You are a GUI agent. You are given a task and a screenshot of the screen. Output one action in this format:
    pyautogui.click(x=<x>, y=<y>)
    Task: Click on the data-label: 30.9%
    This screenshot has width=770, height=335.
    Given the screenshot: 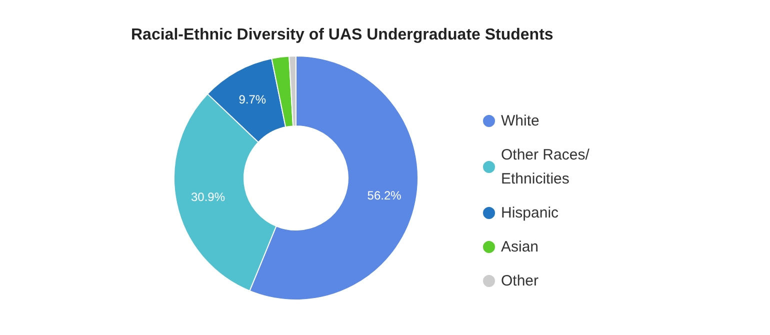 What is the action you would take?
    pyautogui.click(x=208, y=197)
    